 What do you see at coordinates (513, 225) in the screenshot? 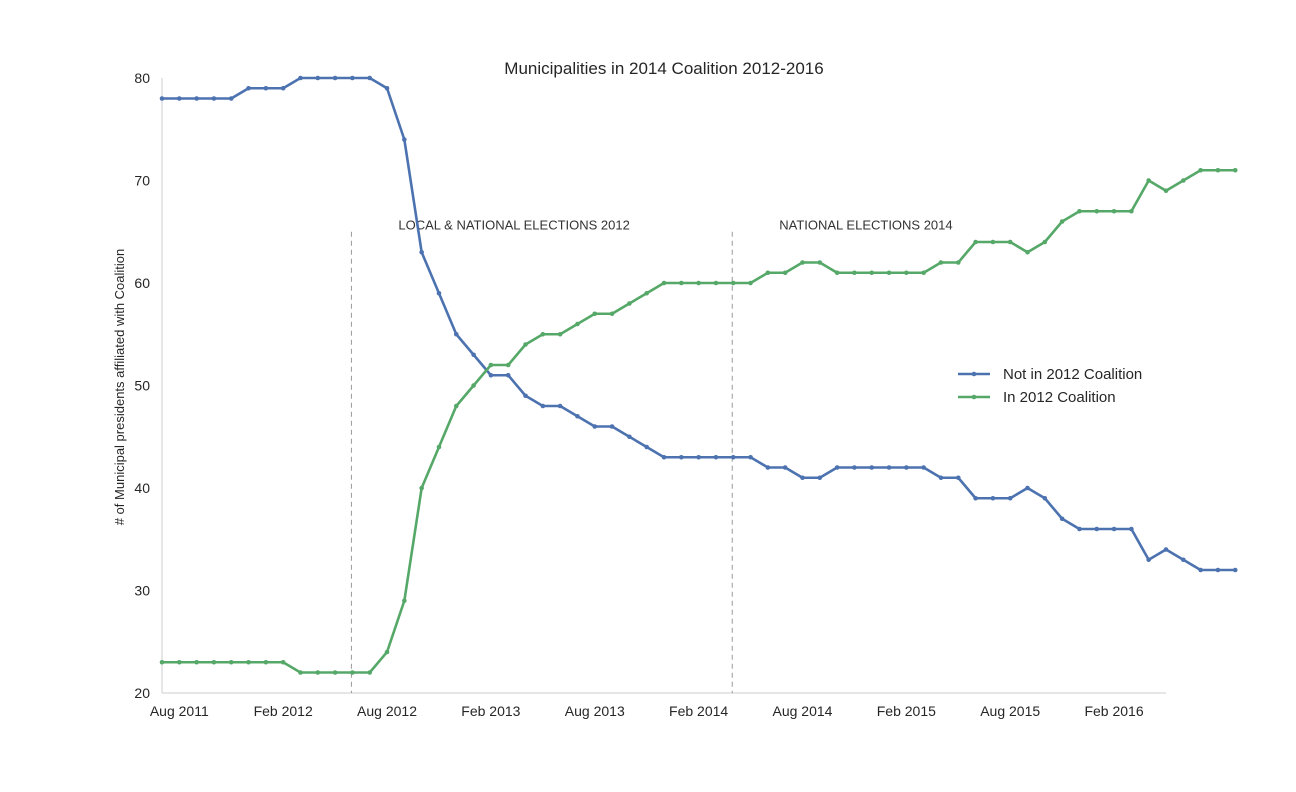
I see `annotation-label: LOCAL & NATIONAL ELECTIONS 2012` at bounding box center [513, 225].